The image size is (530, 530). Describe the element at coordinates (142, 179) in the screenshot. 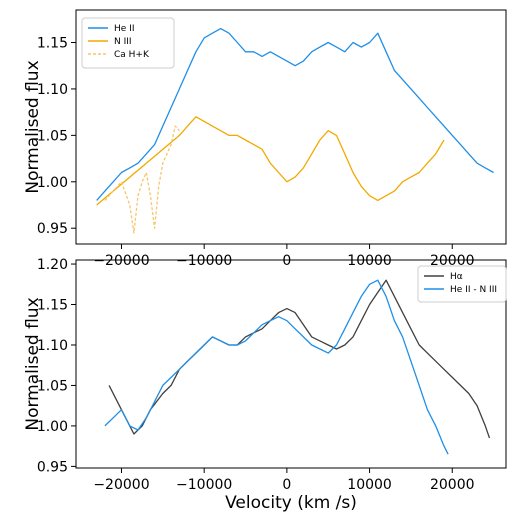

I see `series-line-ca-h-k` at that location.